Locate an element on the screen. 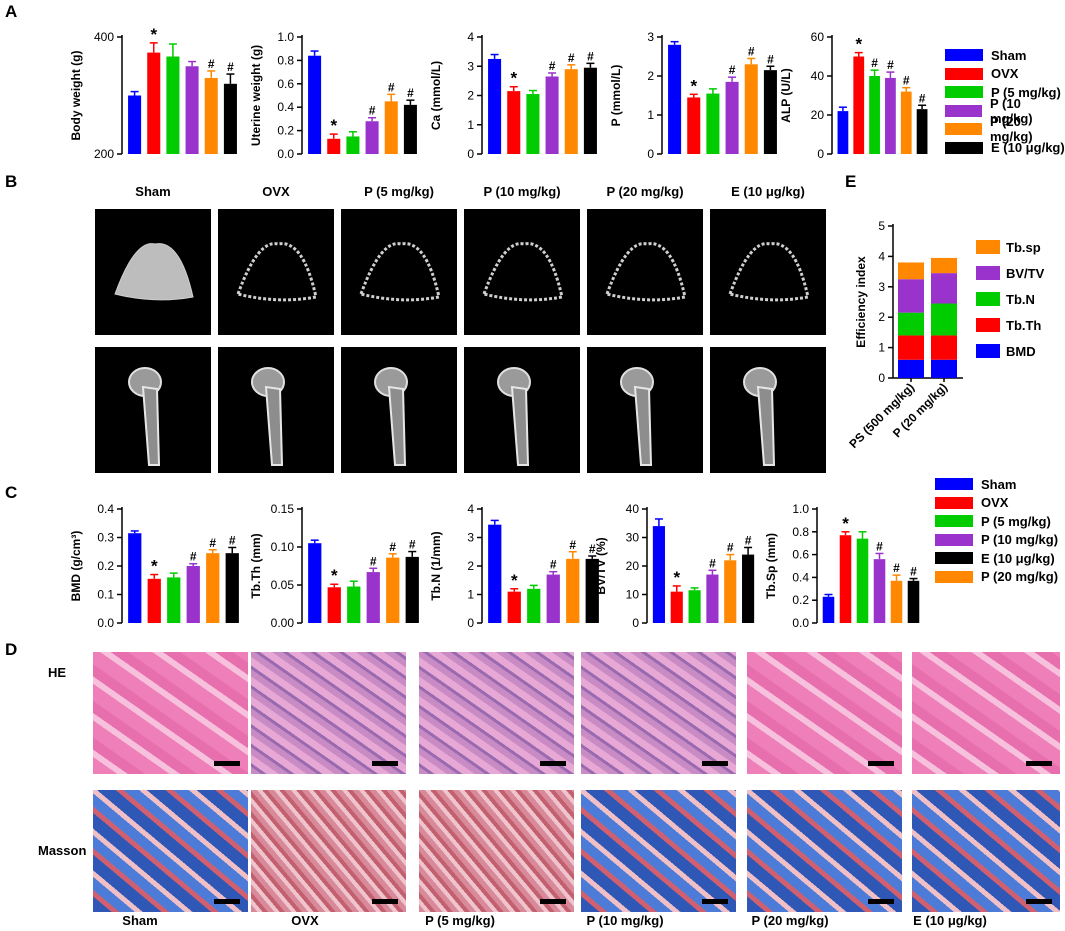  y-tick-label: 1.0 is located at coordinates (800, 509).